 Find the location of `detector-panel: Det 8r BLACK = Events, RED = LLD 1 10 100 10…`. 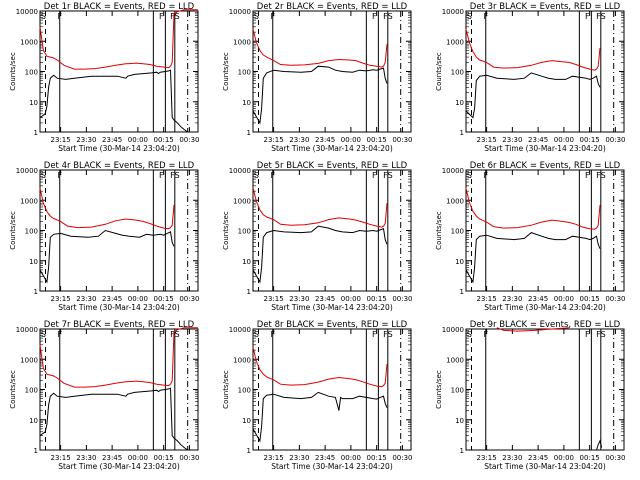

detector-panel: Det 8r BLACK = Events, RED = LLD 1 10 100 10… is located at coordinates (317, 395).